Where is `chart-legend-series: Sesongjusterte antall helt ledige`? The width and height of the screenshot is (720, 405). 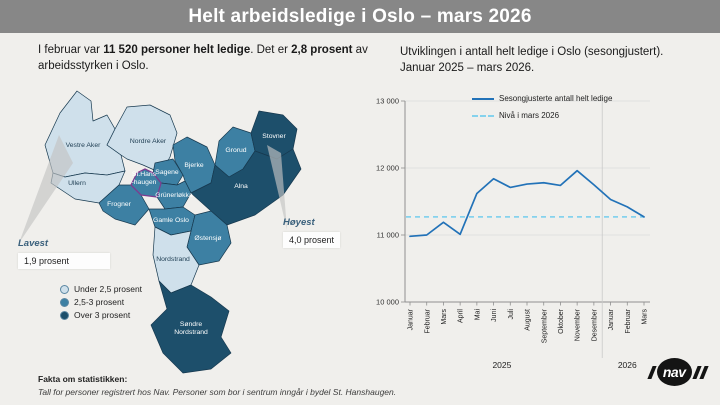
chart-legend-series: Sesongjusterte antall helt ledige is located at coordinates (542, 98).